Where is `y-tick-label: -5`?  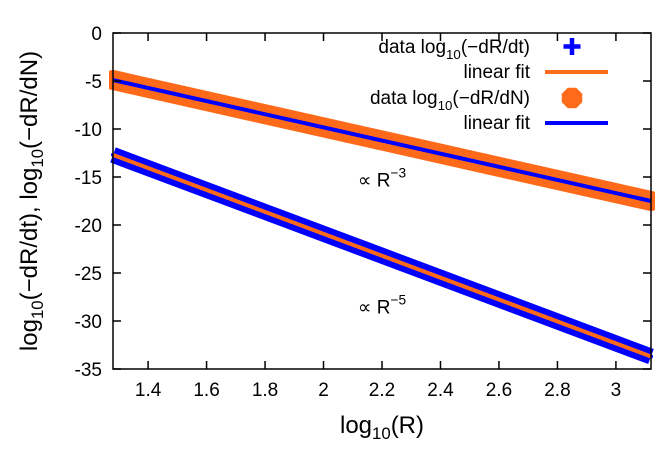 y-tick-label: -5 is located at coordinates (93, 82).